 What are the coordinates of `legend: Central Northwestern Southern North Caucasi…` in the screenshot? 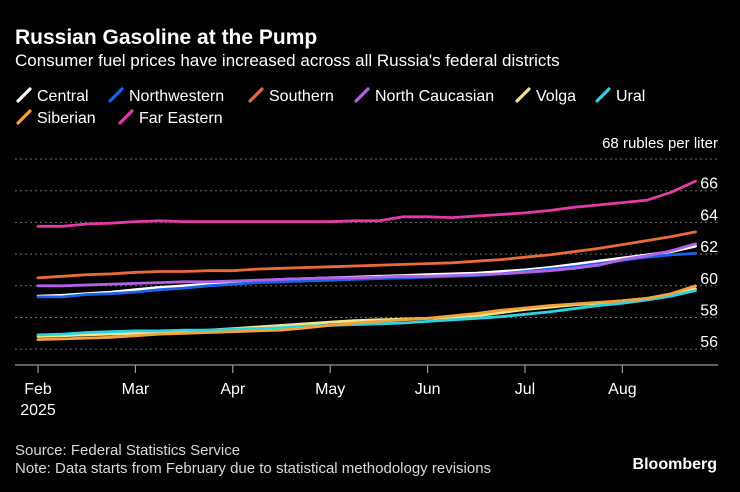 It's located at (330, 107).